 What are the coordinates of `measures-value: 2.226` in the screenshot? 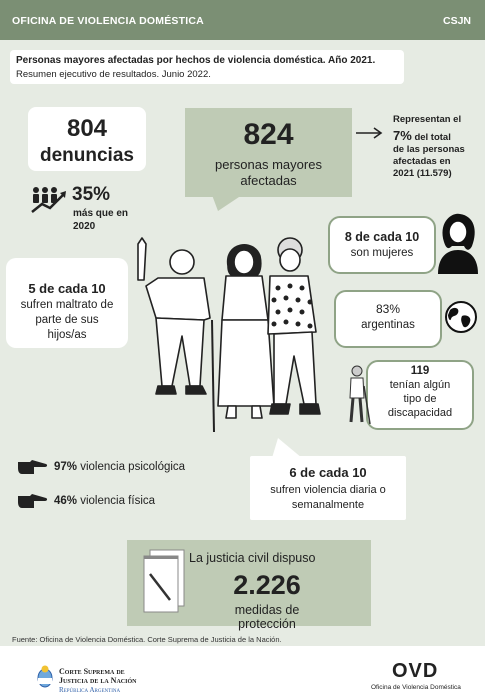 It's located at (267, 585).